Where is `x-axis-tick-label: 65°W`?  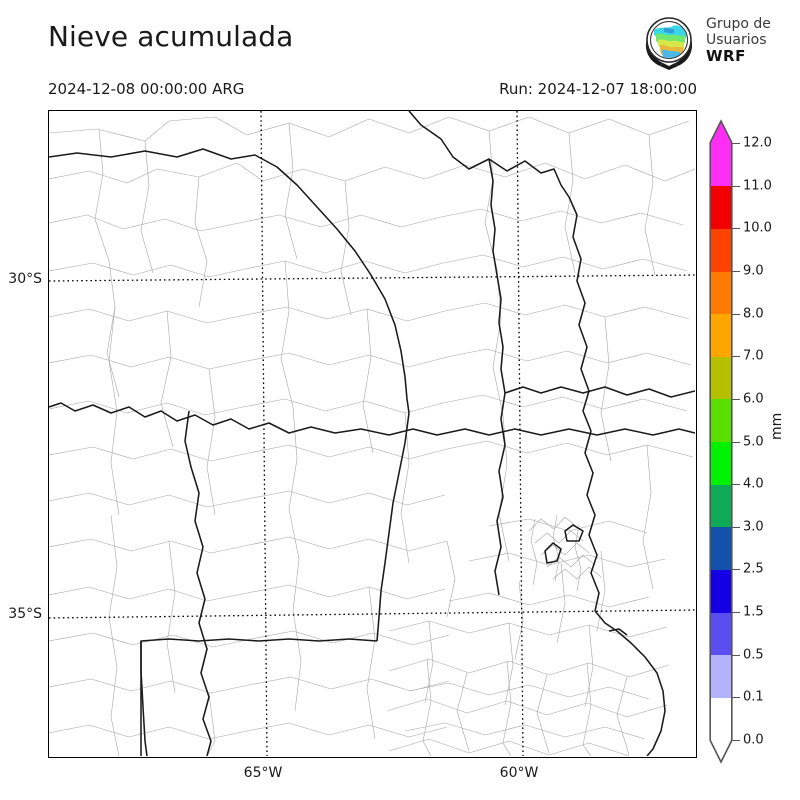 x-axis-tick-label: 65°W is located at coordinates (263, 773).